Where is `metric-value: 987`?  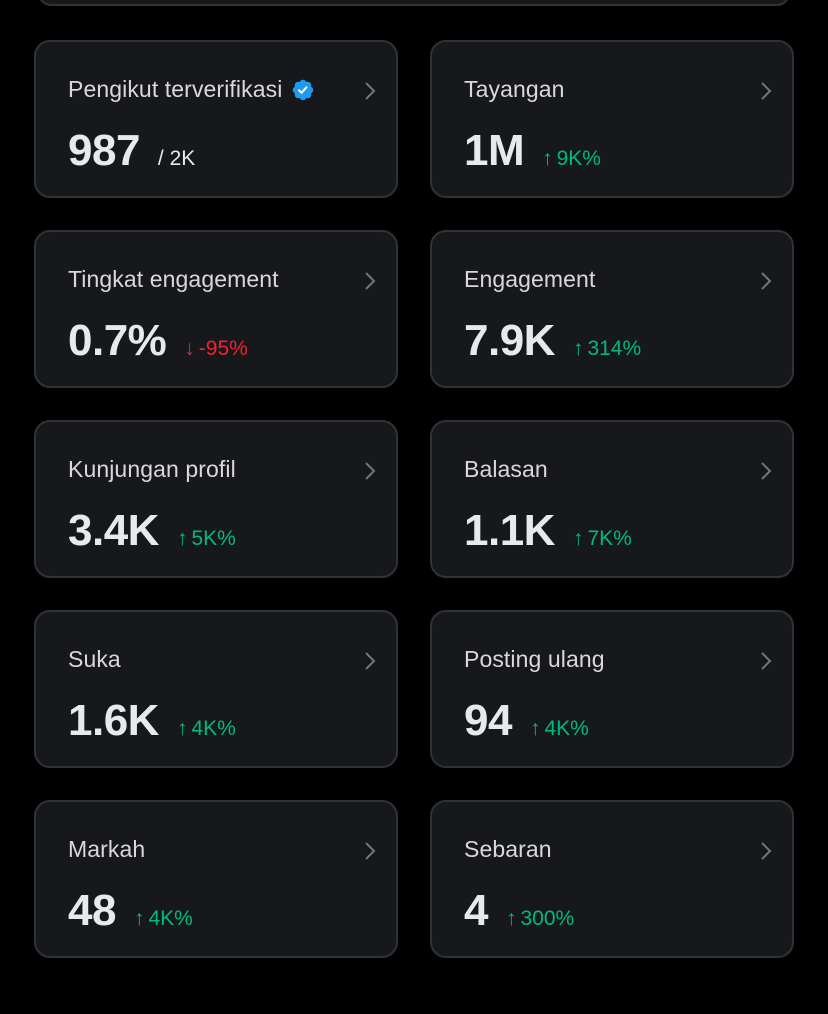 metric-value: 987 is located at coordinates (104, 150).